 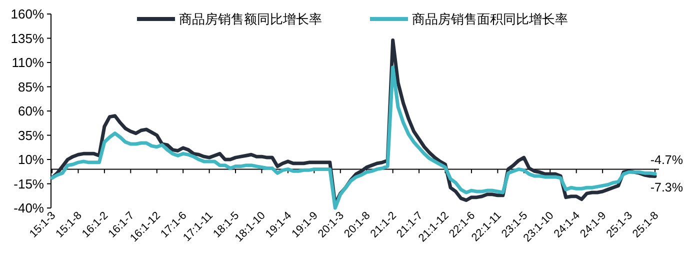 What do you see at coordinates (31, 135) in the screenshot?
I see `y-tick-label: 35%` at bounding box center [31, 135].